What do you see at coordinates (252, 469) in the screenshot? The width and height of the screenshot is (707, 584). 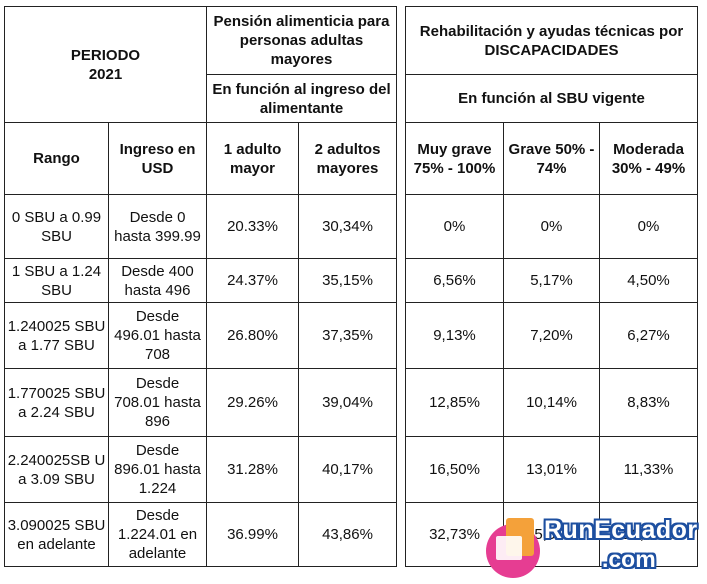 I see `cell-1-adulto: 31.28%` at bounding box center [252, 469].